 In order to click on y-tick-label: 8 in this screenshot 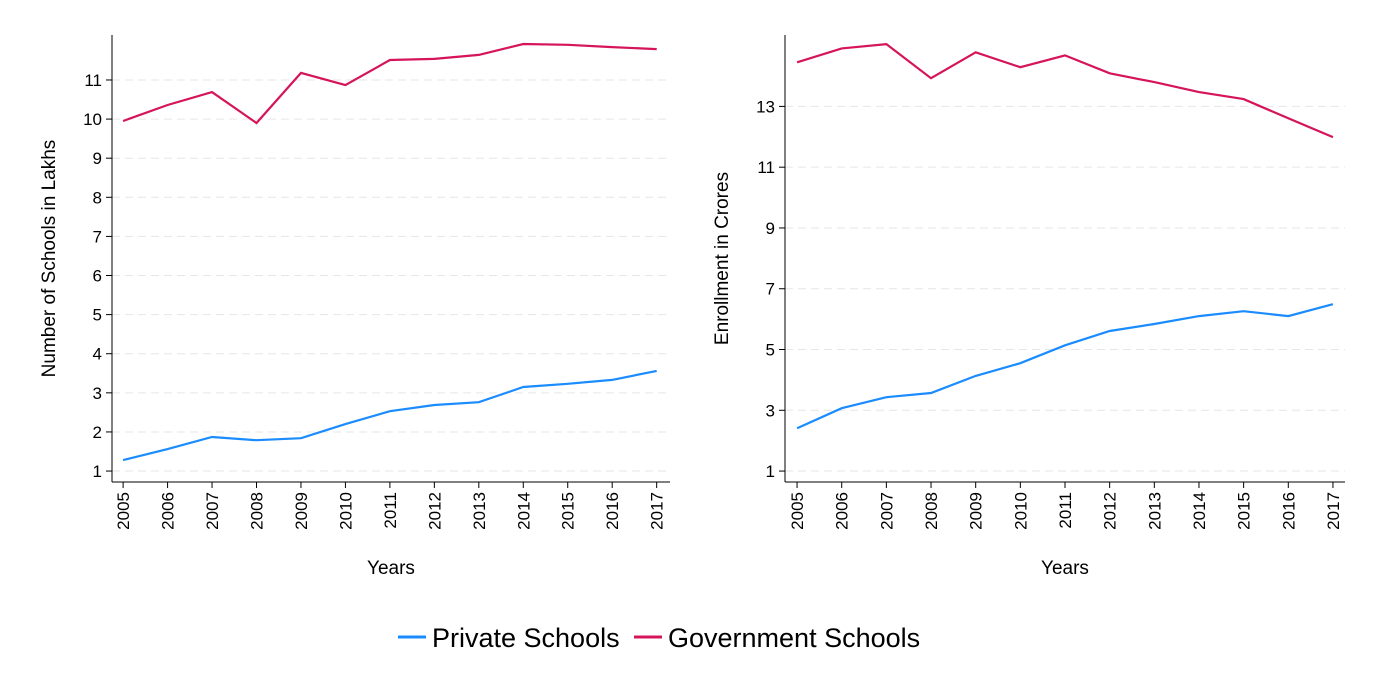, I will do `click(97, 197)`.